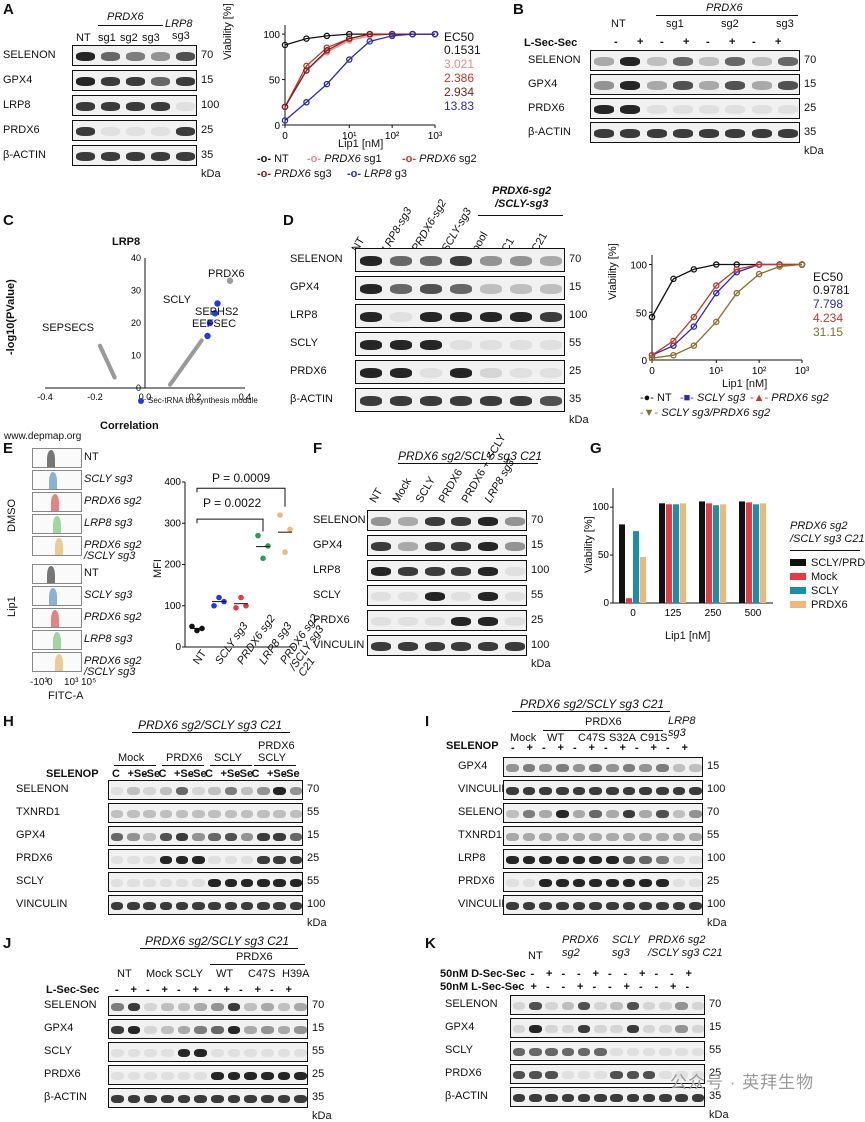 The width and height of the screenshot is (865, 1122). I want to click on j-sign: +, so click(226, 990).